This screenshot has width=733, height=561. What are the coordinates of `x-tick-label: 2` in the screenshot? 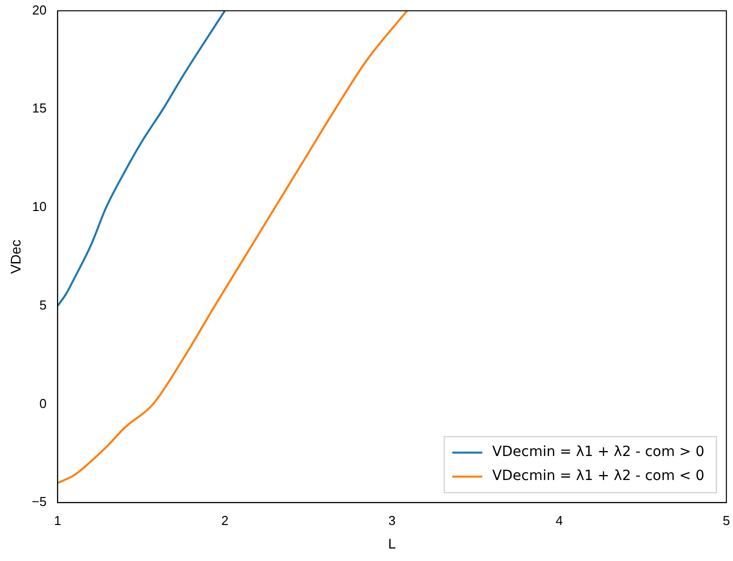 It's located at (224, 520).